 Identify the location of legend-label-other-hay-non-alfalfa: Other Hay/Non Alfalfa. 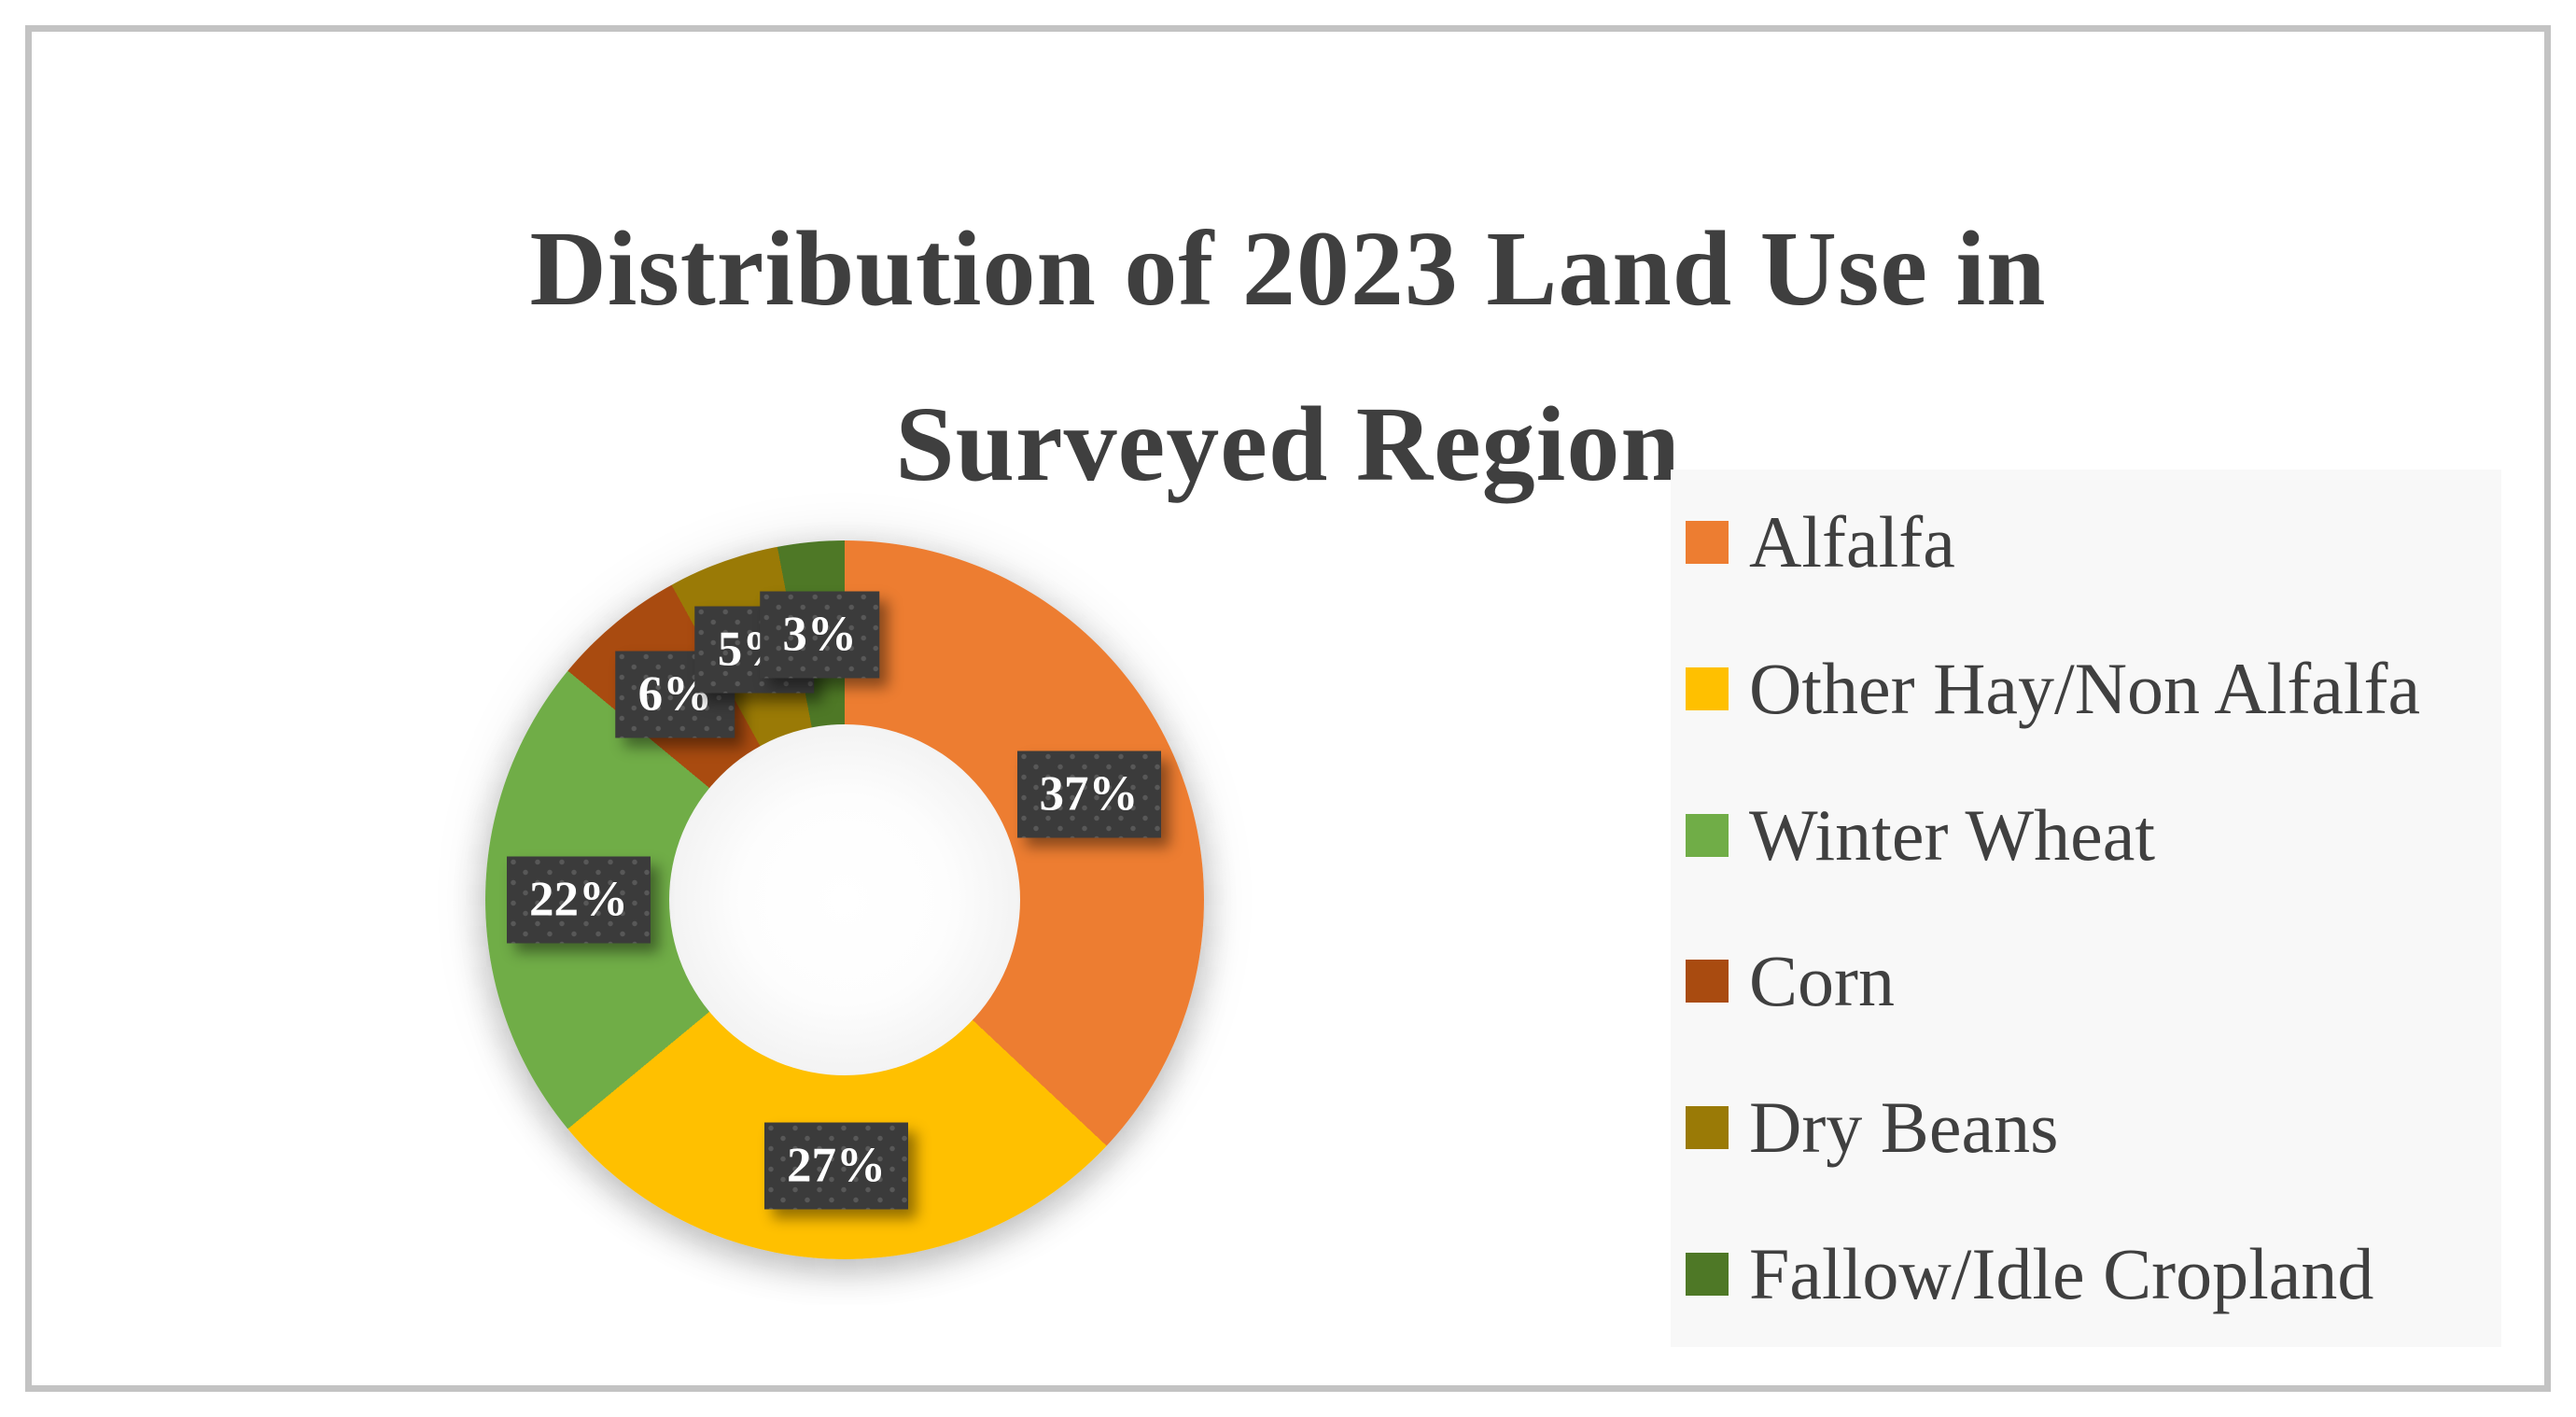
(2085, 688).